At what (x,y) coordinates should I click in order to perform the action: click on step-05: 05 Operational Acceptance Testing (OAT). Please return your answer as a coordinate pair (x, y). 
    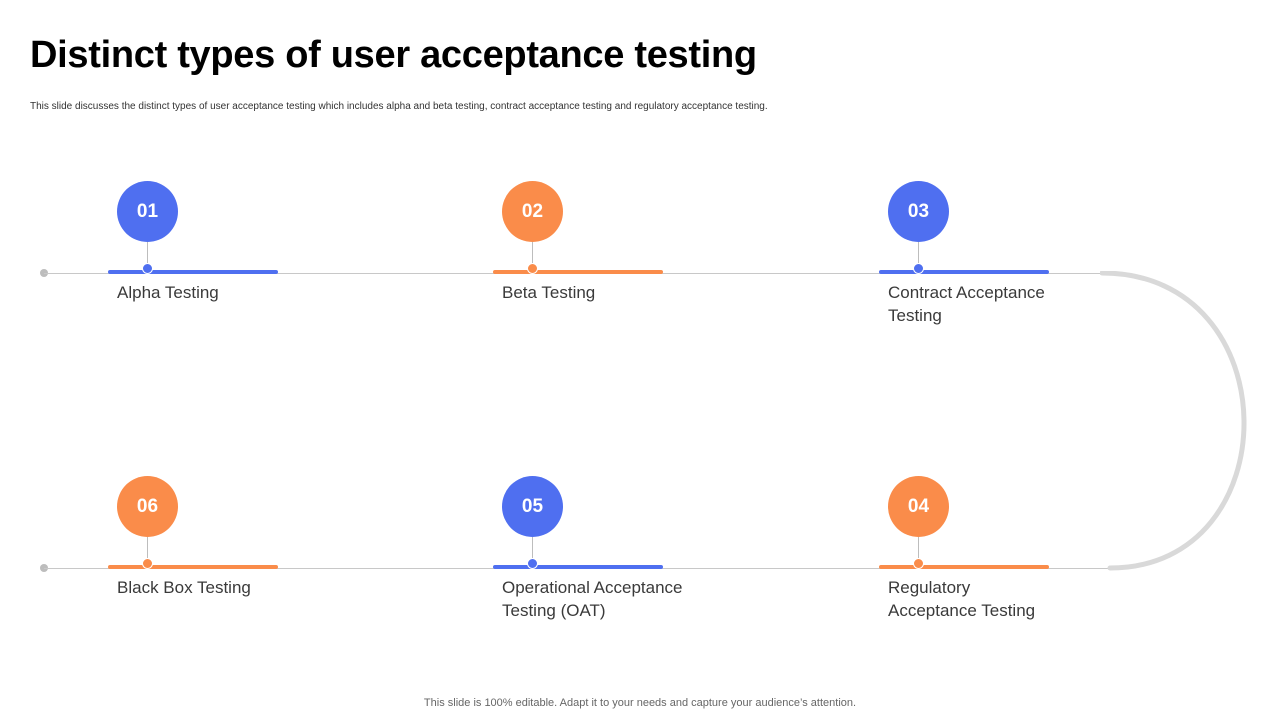
    Looking at the image, I should click on (612, 556).